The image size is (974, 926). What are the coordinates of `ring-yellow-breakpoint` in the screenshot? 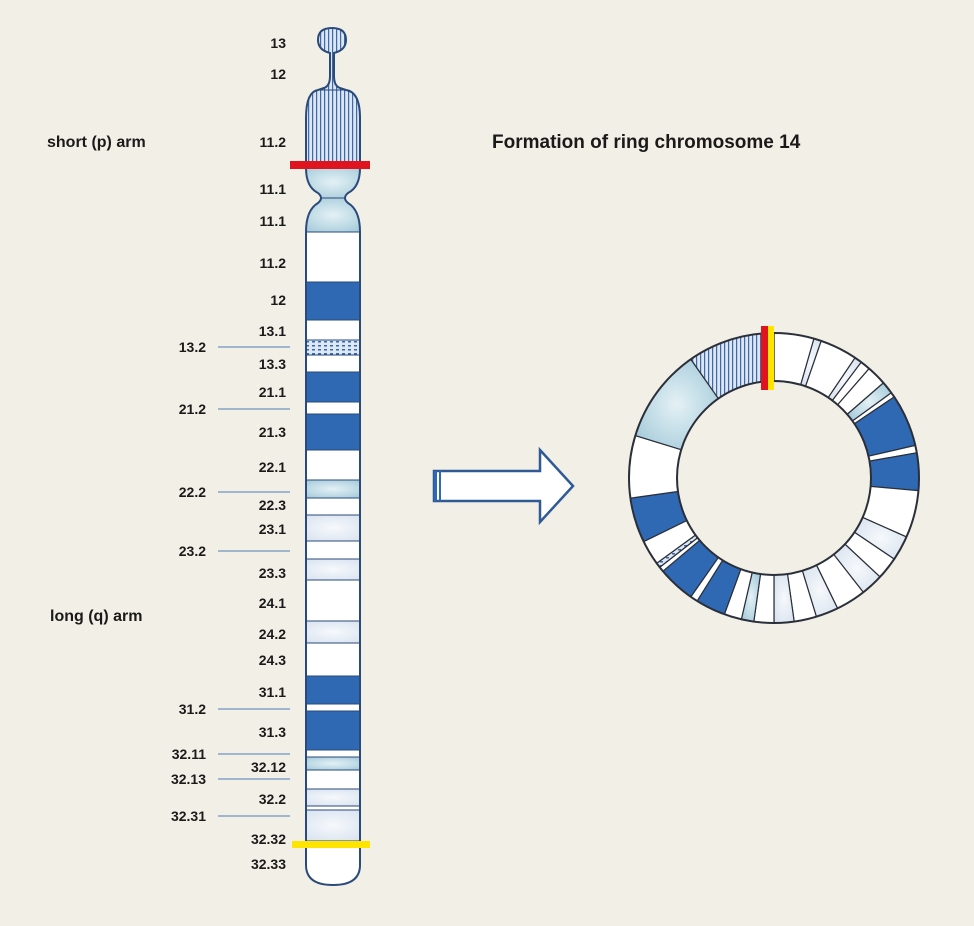 It's located at (771, 358).